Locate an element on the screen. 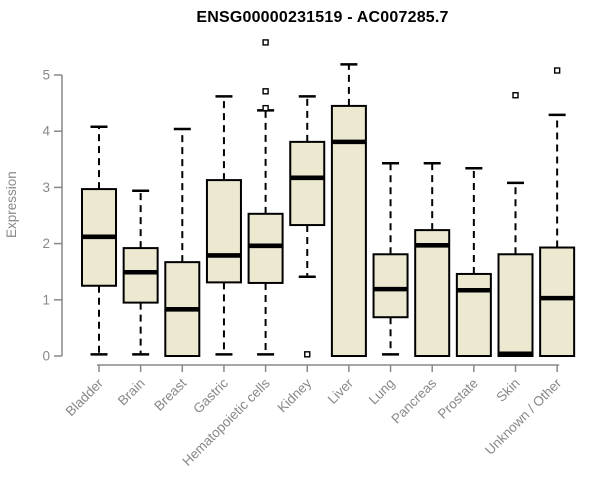 The height and width of the screenshot is (500, 600). box-lung is located at coordinates (390, 286).